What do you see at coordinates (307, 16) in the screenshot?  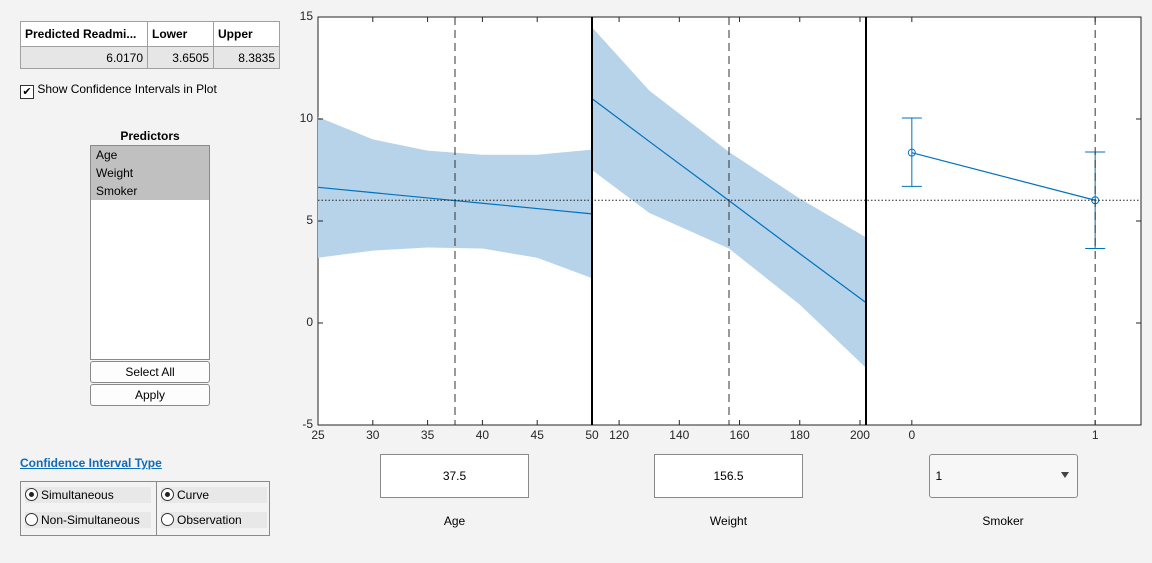 I see `y-tick-label: 15` at bounding box center [307, 16].